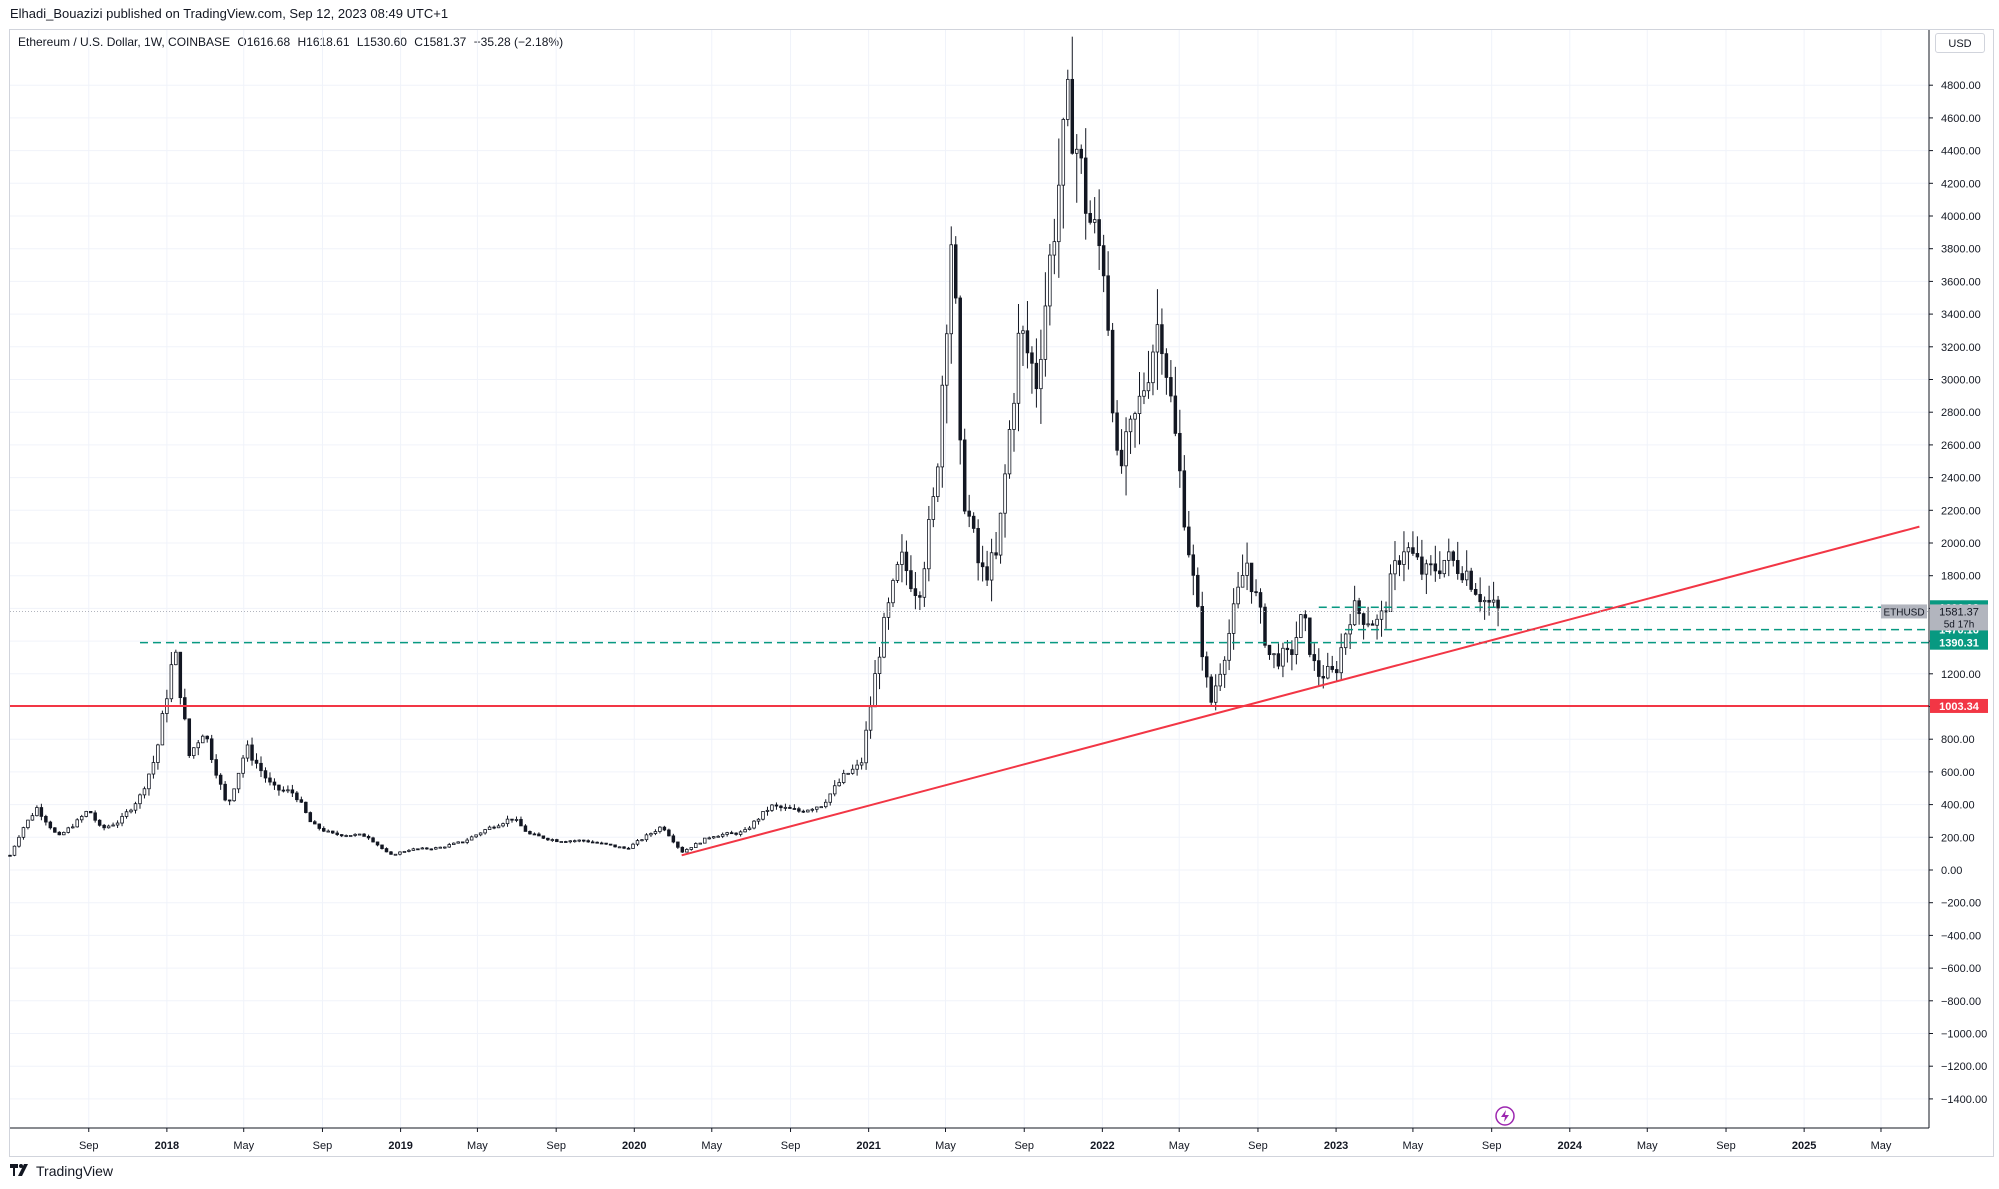 The width and height of the screenshot is (1999, 1189). What do you see at coordinates (323, 42) in the screenshot?
I see `ohlc-high: H1618.61` at bounding box center [323, 42].